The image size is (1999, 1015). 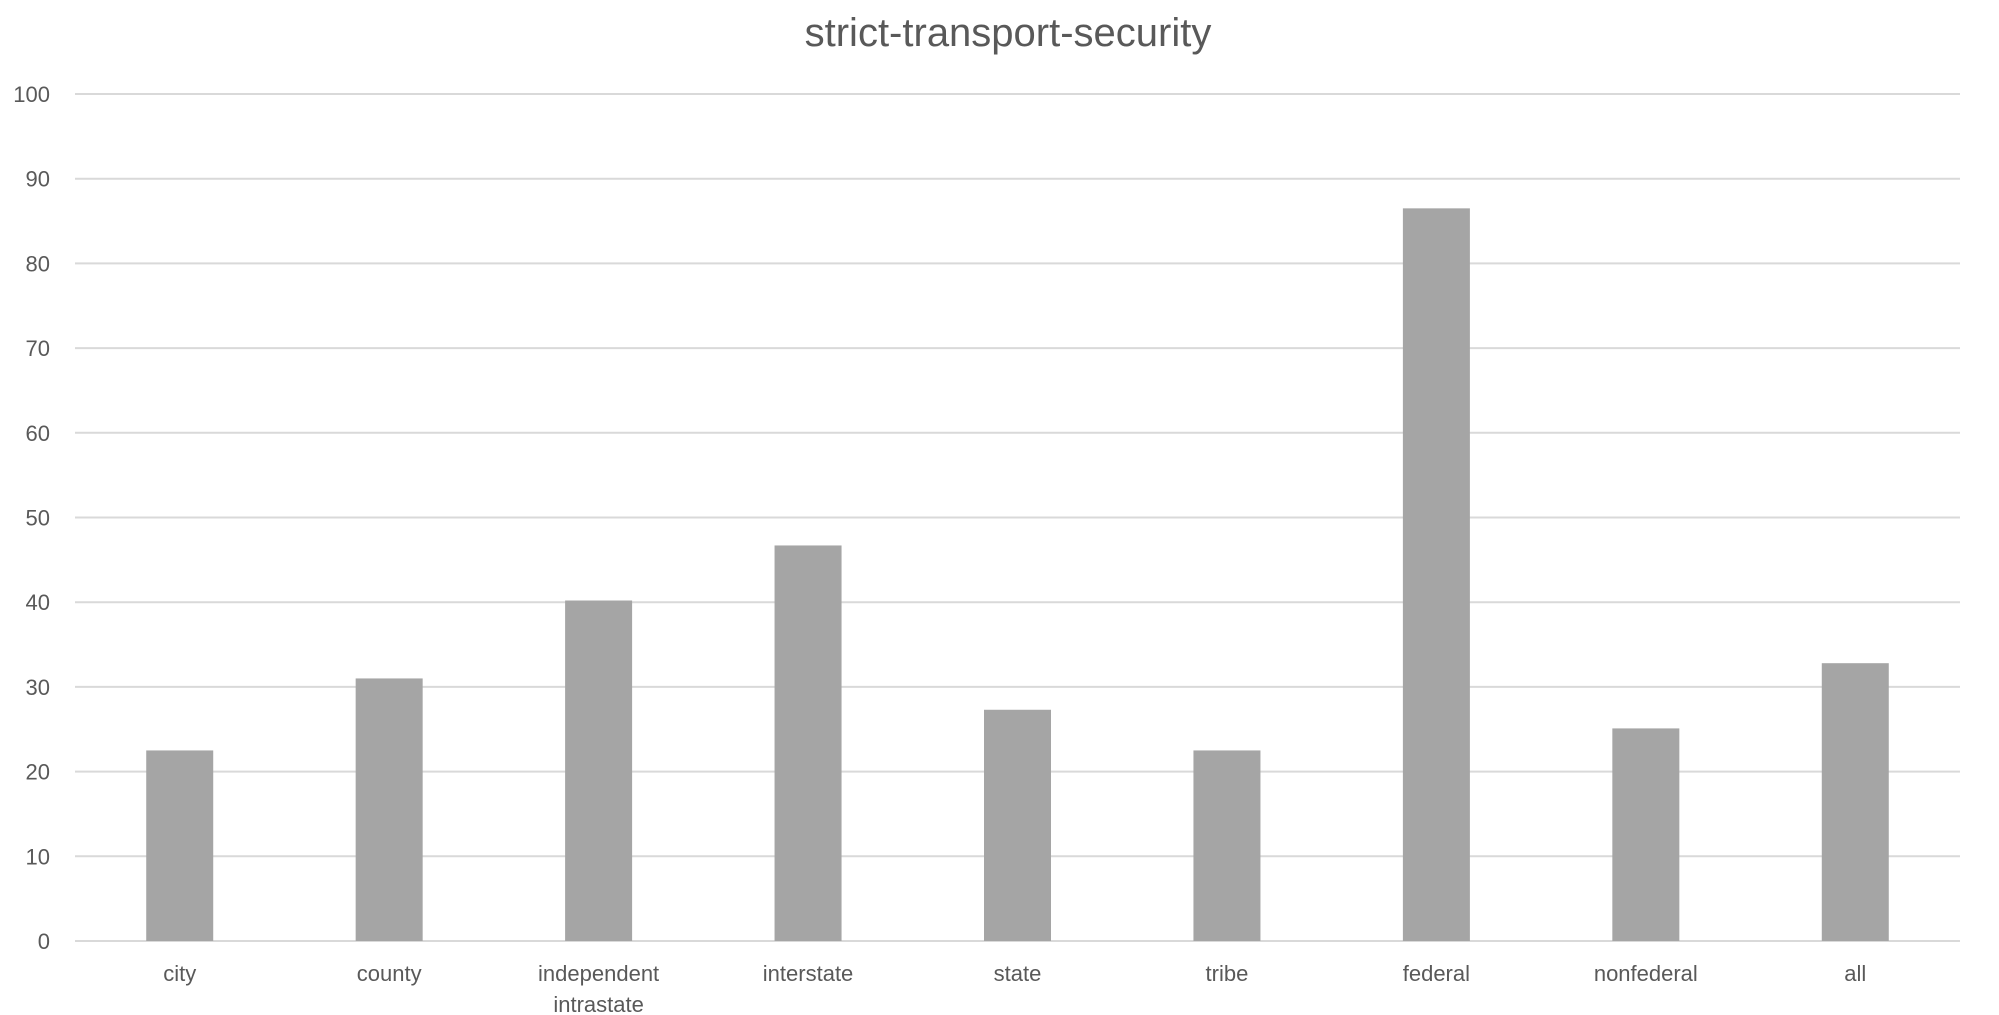 I want to click on bar-independent-intrastate, so click(x=598, y=771).